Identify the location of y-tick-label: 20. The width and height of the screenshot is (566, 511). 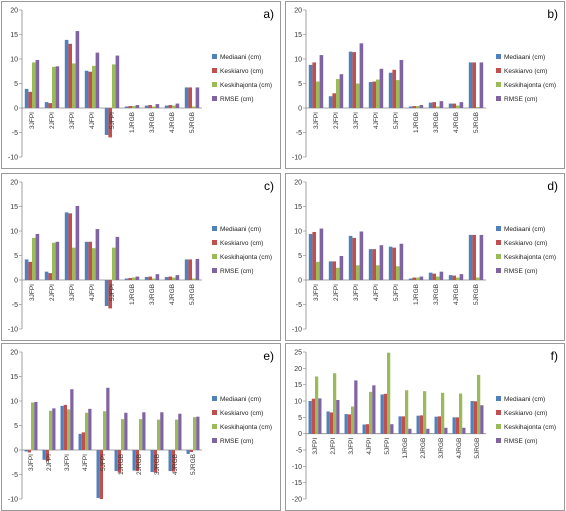
(14, 11).